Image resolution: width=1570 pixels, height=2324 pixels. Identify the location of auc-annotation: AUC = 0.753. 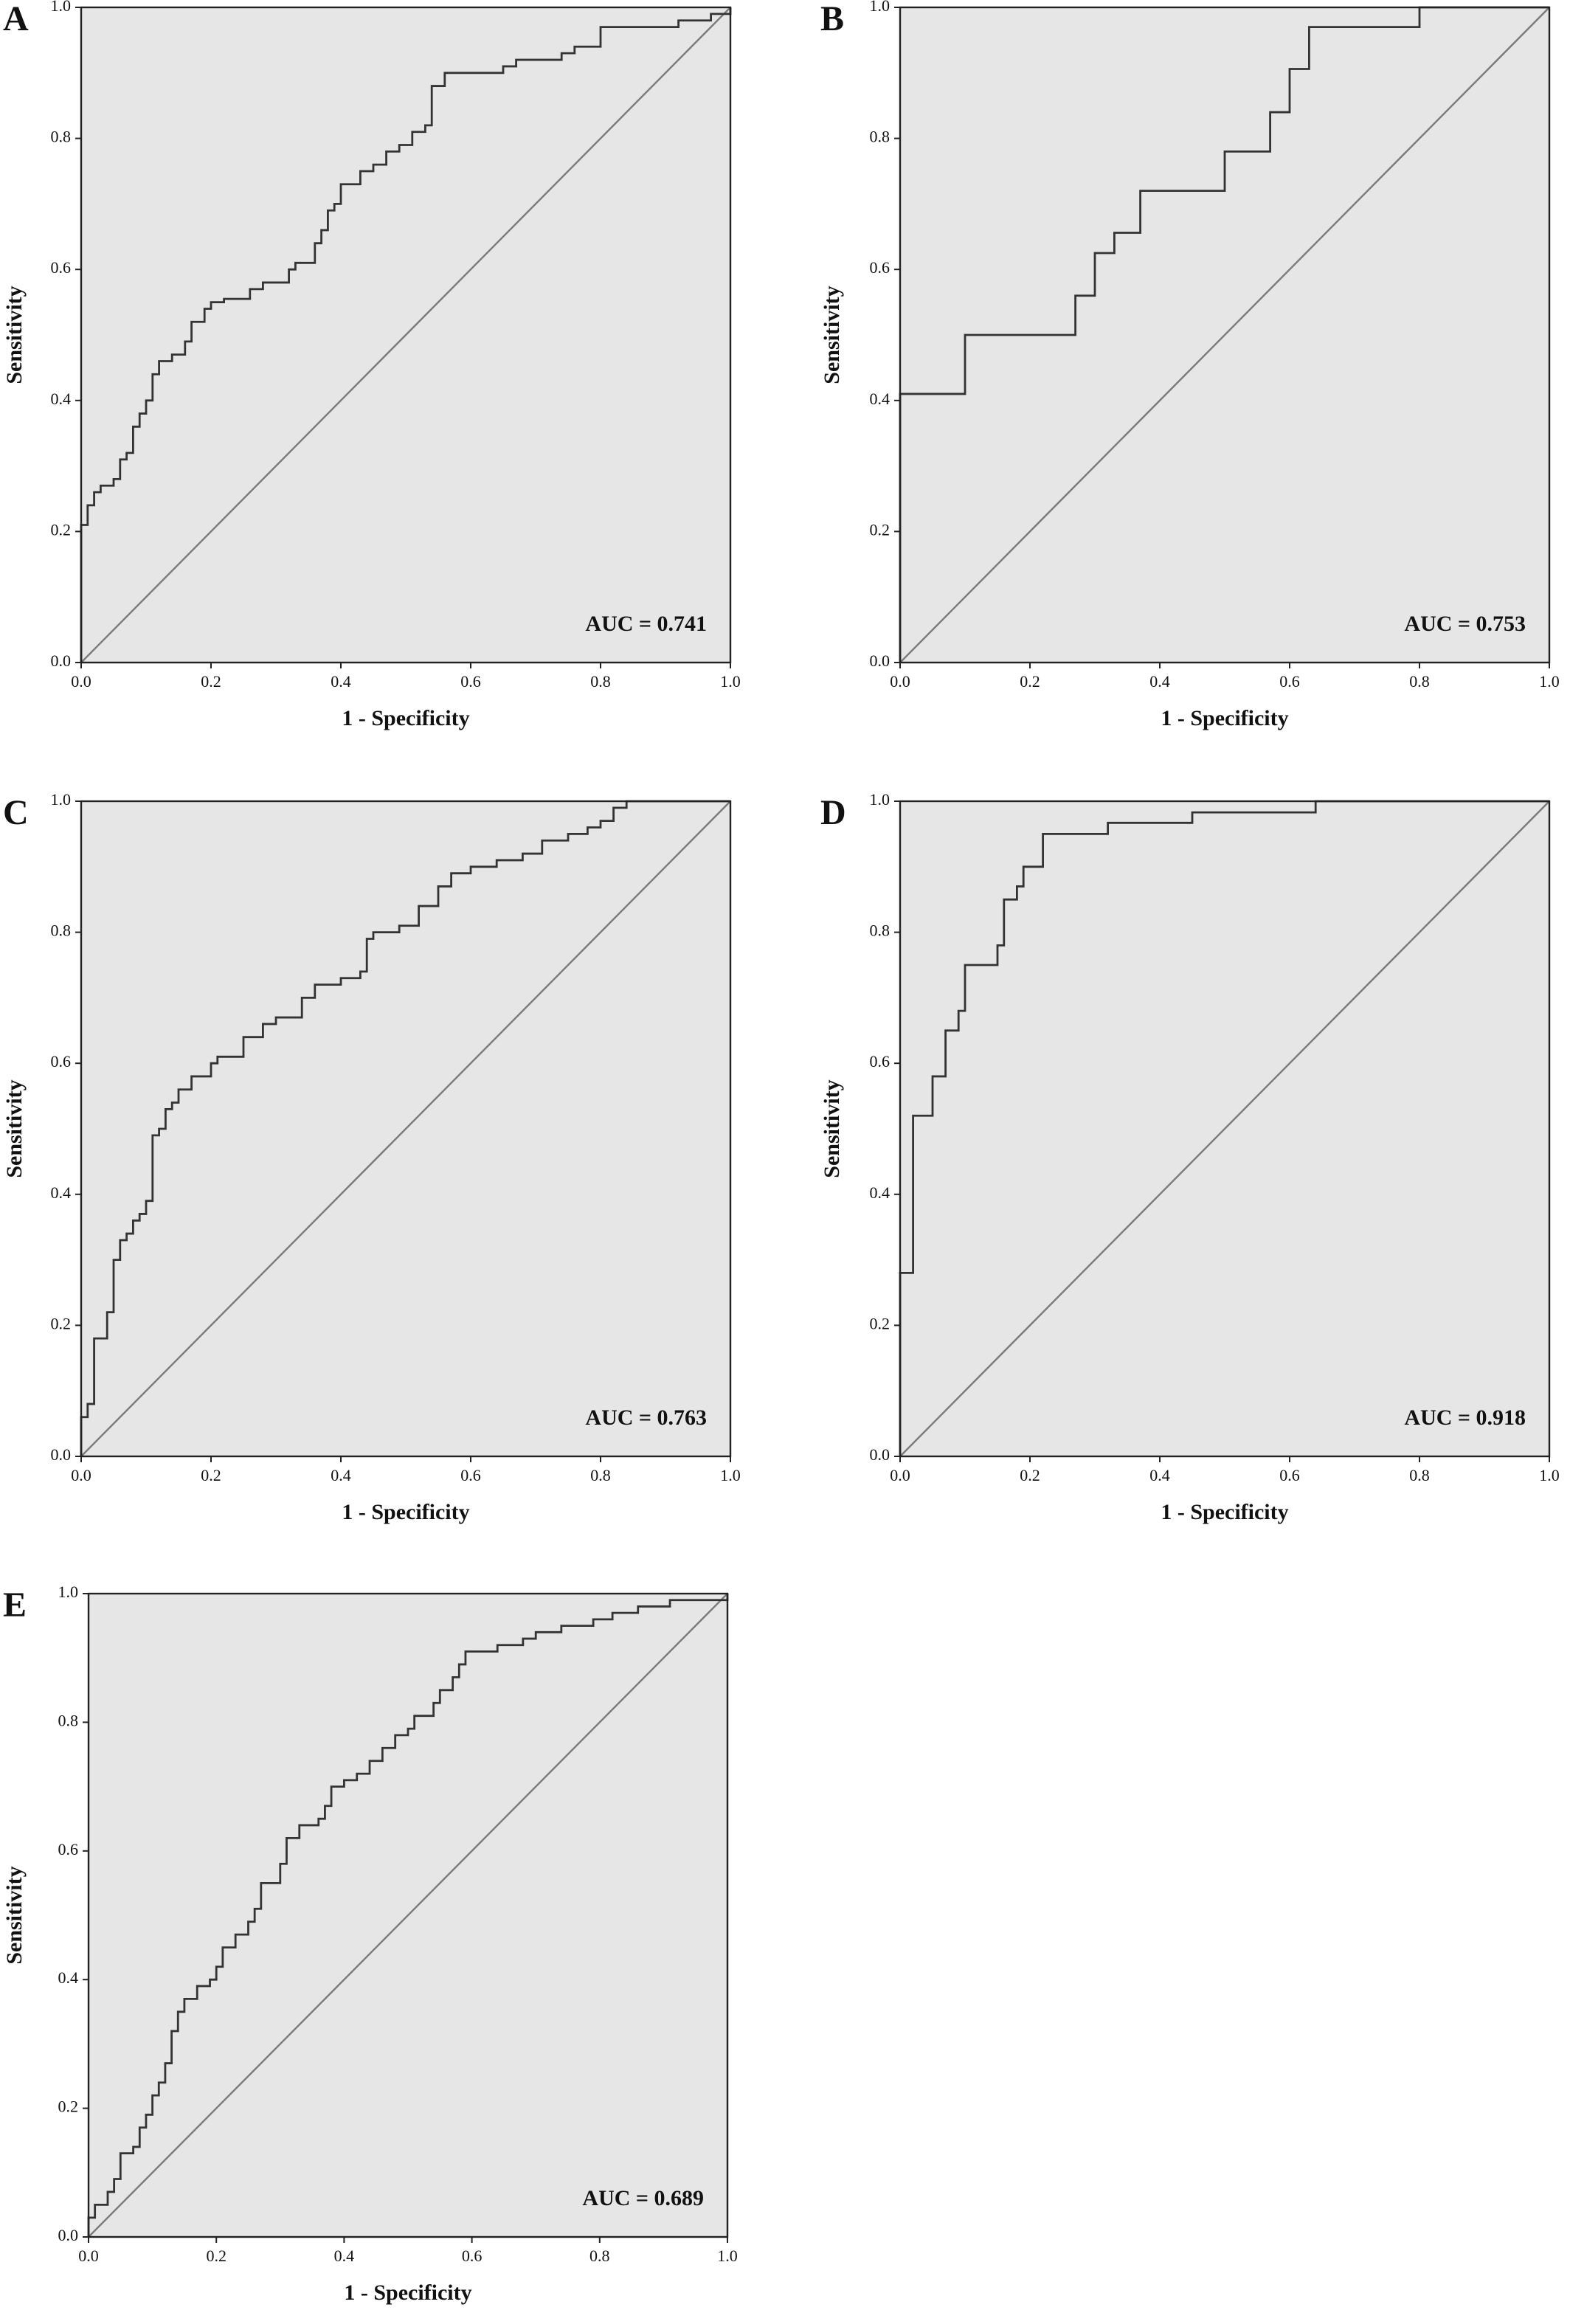
(1465, 624).